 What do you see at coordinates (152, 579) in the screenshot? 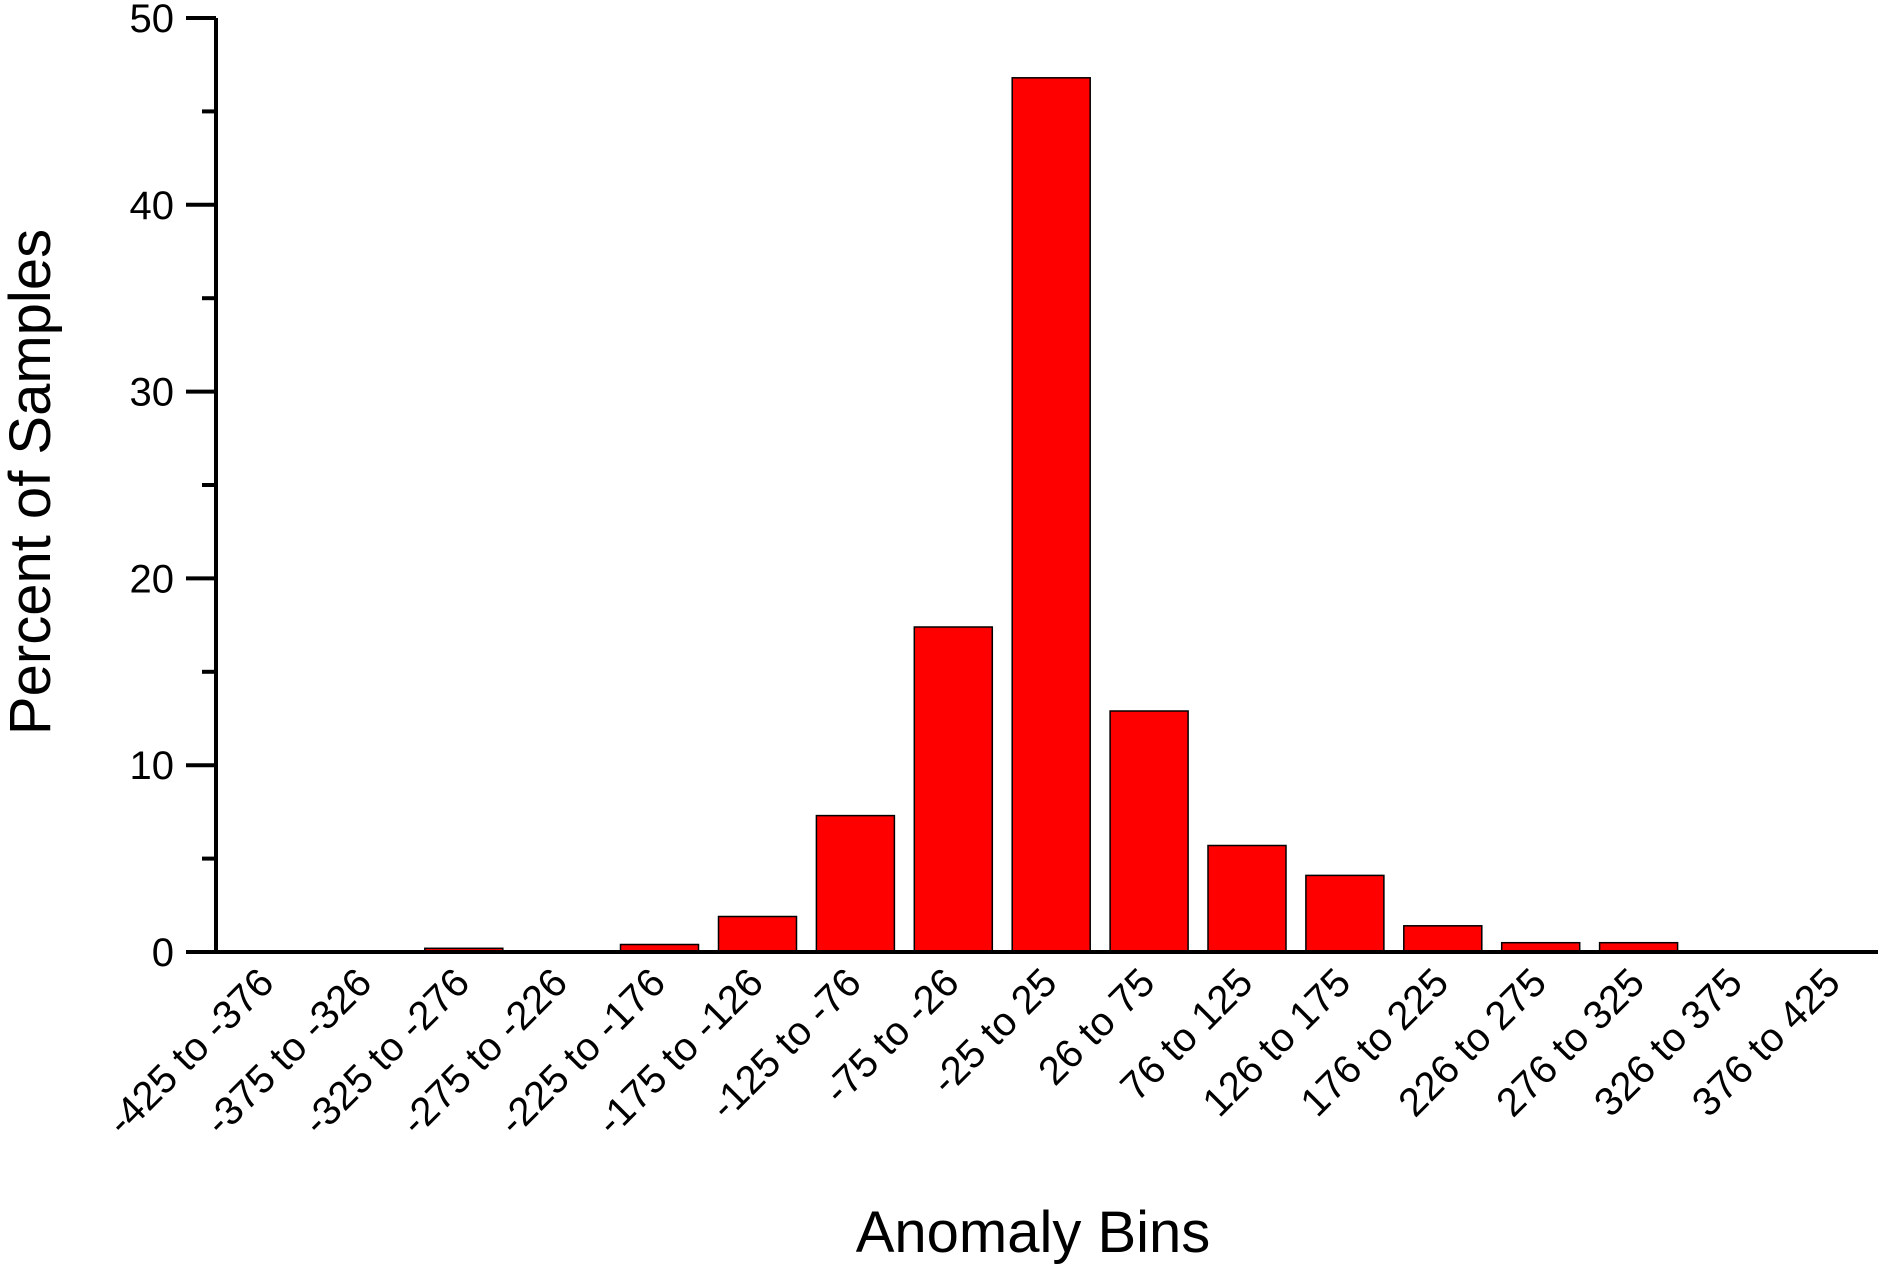
I see `y-tick-label-2: 20` at bounding box center [152, 579].